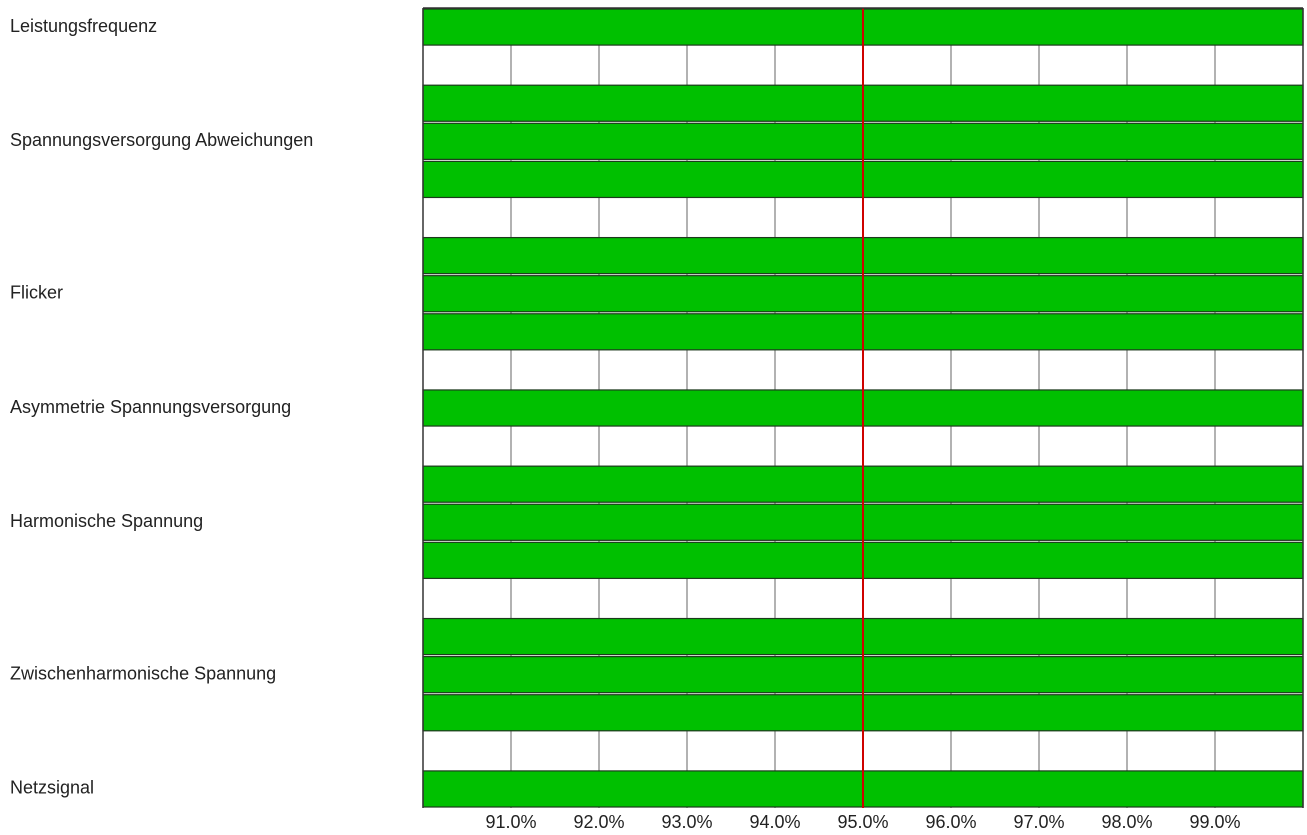 The width and height of the screenshot is (1307, 835). Describe the element at coordinates (774, 822) in the screenshot. I see `x-tick-label: 94.0%` at that location.